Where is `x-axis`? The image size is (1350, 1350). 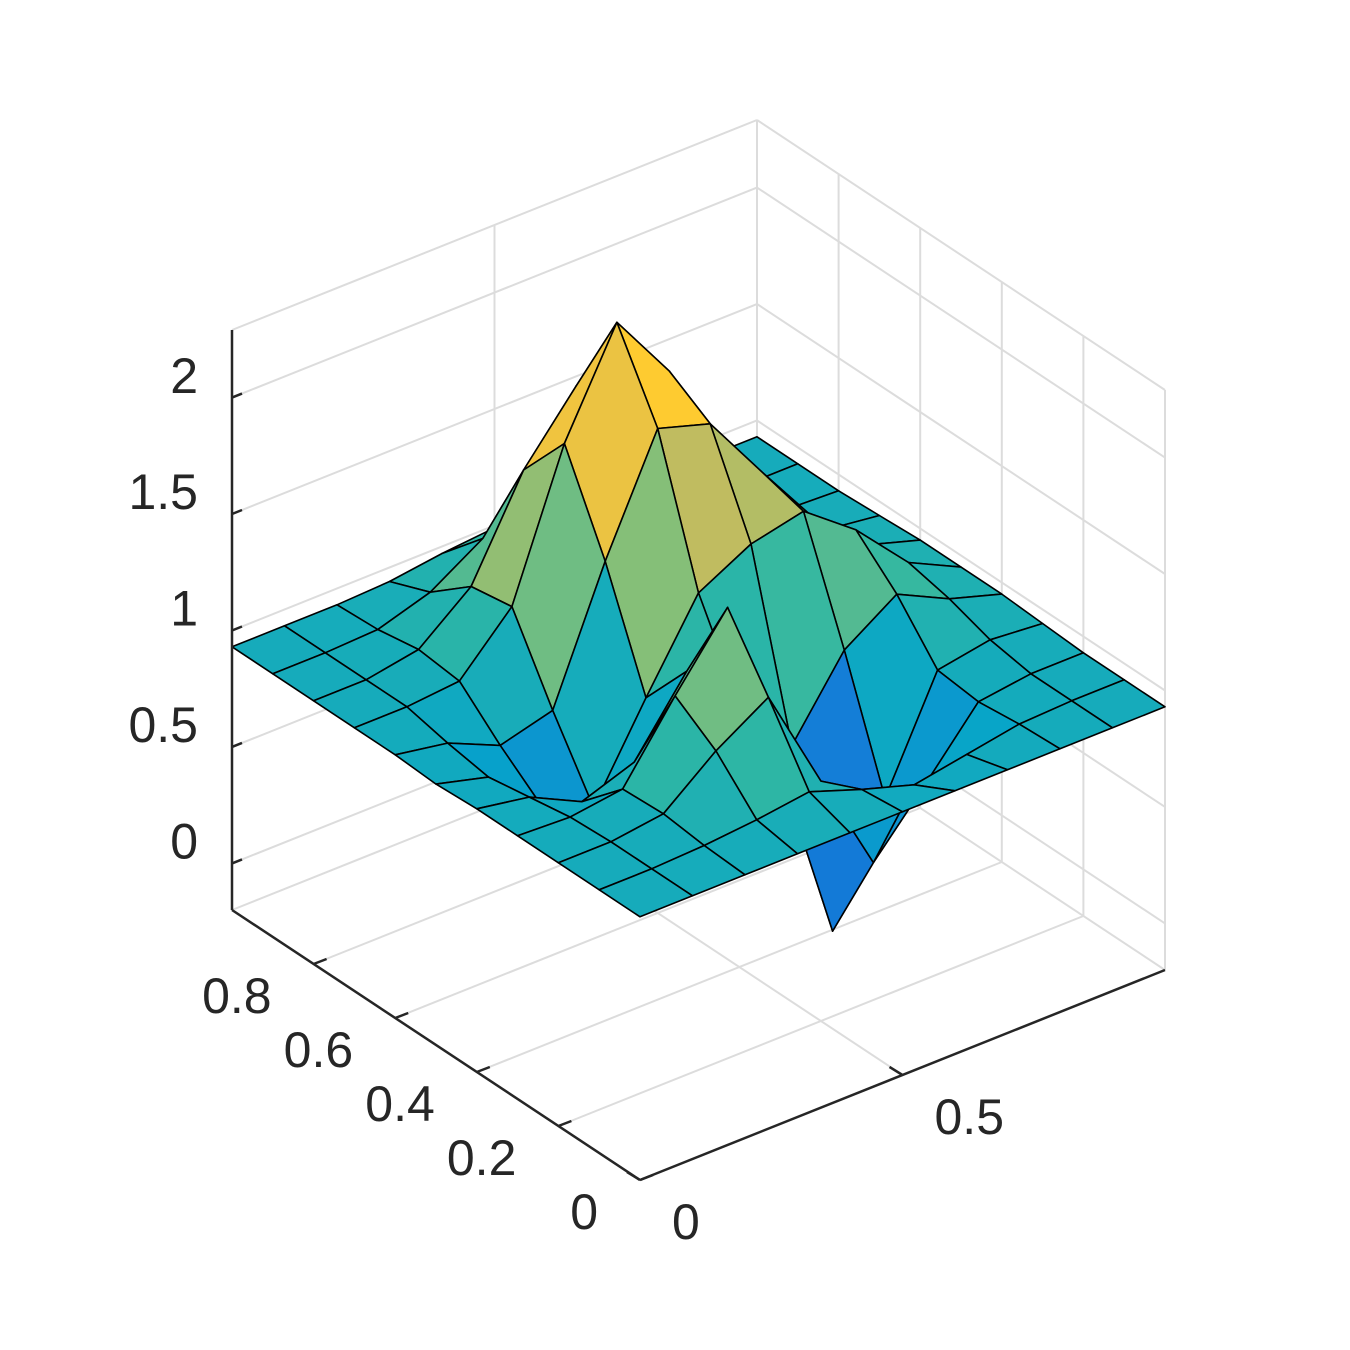
x-axis is located at coordinates (902, 1075).